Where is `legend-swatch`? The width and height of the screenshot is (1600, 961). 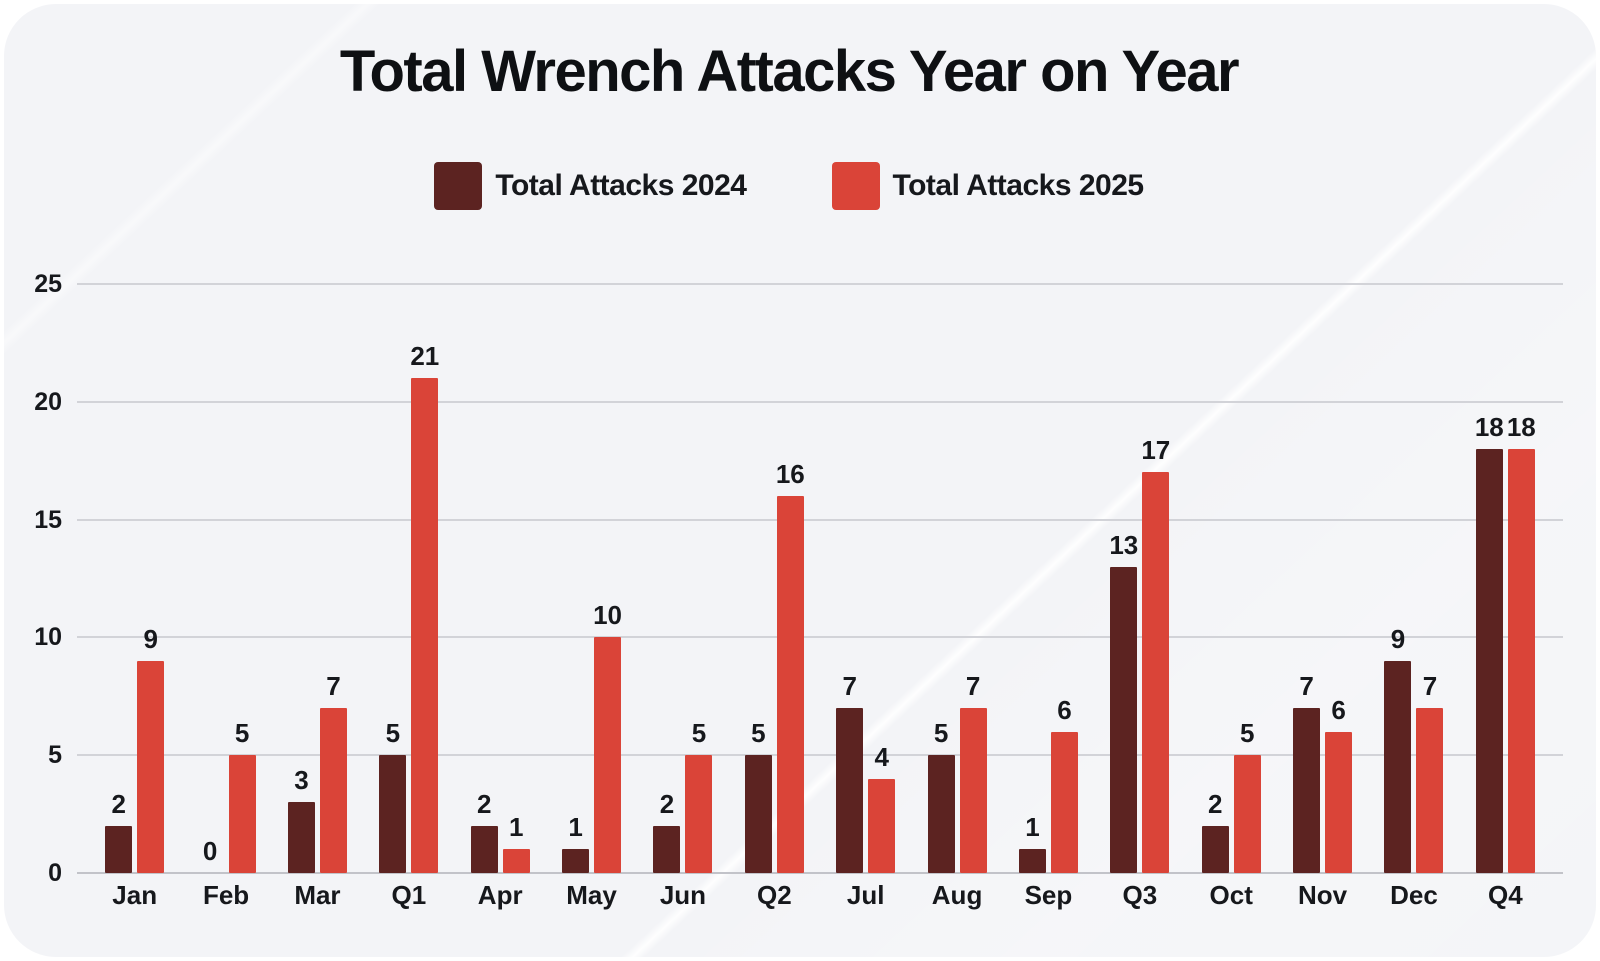 legend-swatch is located at coordinates (458, 186).